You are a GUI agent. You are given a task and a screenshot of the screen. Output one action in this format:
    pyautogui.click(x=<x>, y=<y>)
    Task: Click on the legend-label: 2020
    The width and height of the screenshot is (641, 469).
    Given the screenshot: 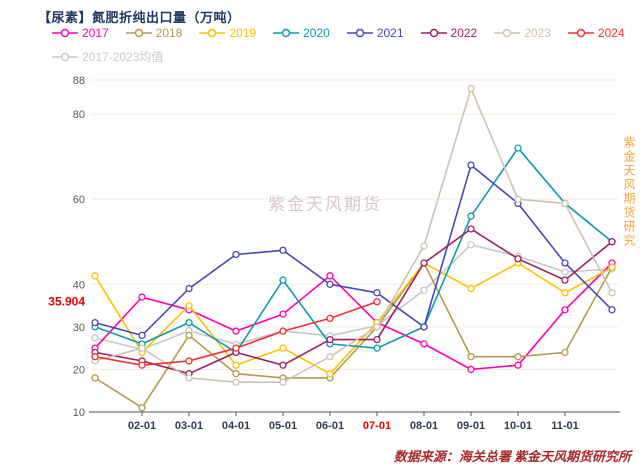 What is the action you would take?
    pyautogui.click(x=316, y=33)
    